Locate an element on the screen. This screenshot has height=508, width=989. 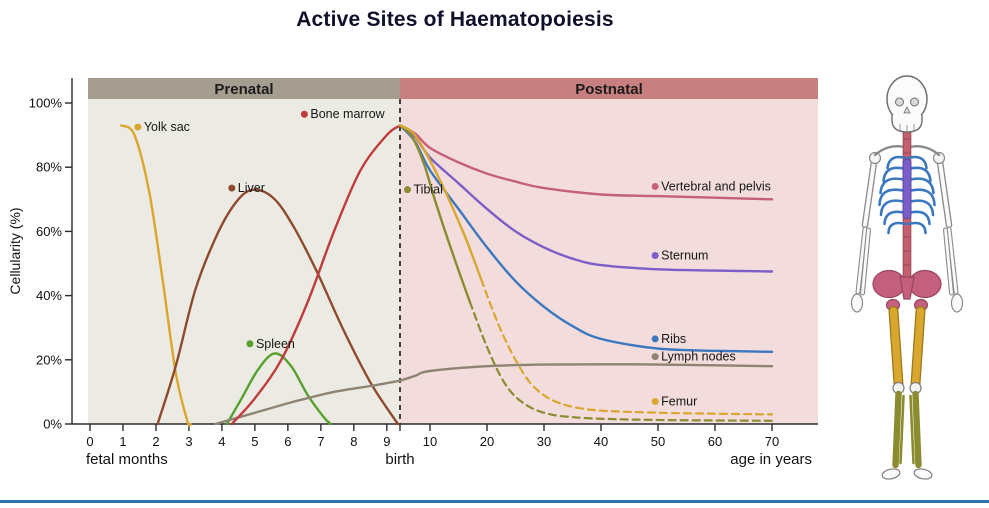
series-line-tibial is located at coordinates (435, 214).